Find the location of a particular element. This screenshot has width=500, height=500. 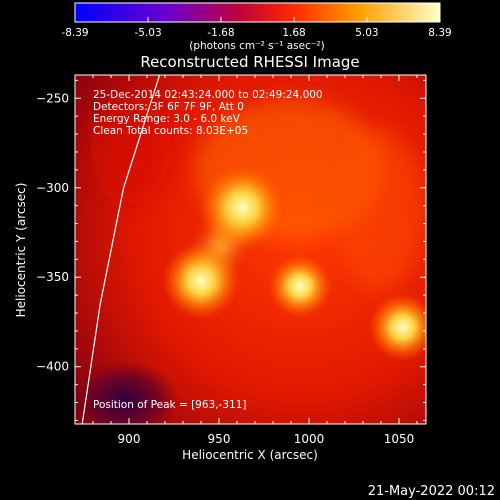

y-tick-label: −400 is located at coordinates (52, 367).